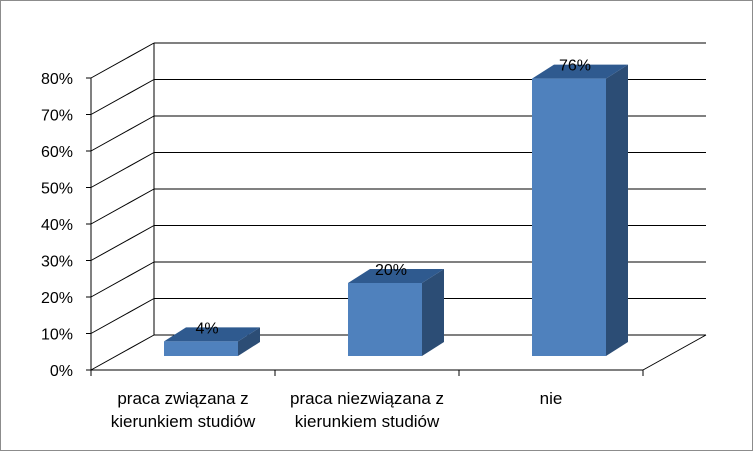 This screenshot has height=451, width=753. Describe the element at coordinates (57, 225) in the screenshot. I see `y-tick-label: 40%` at that location.